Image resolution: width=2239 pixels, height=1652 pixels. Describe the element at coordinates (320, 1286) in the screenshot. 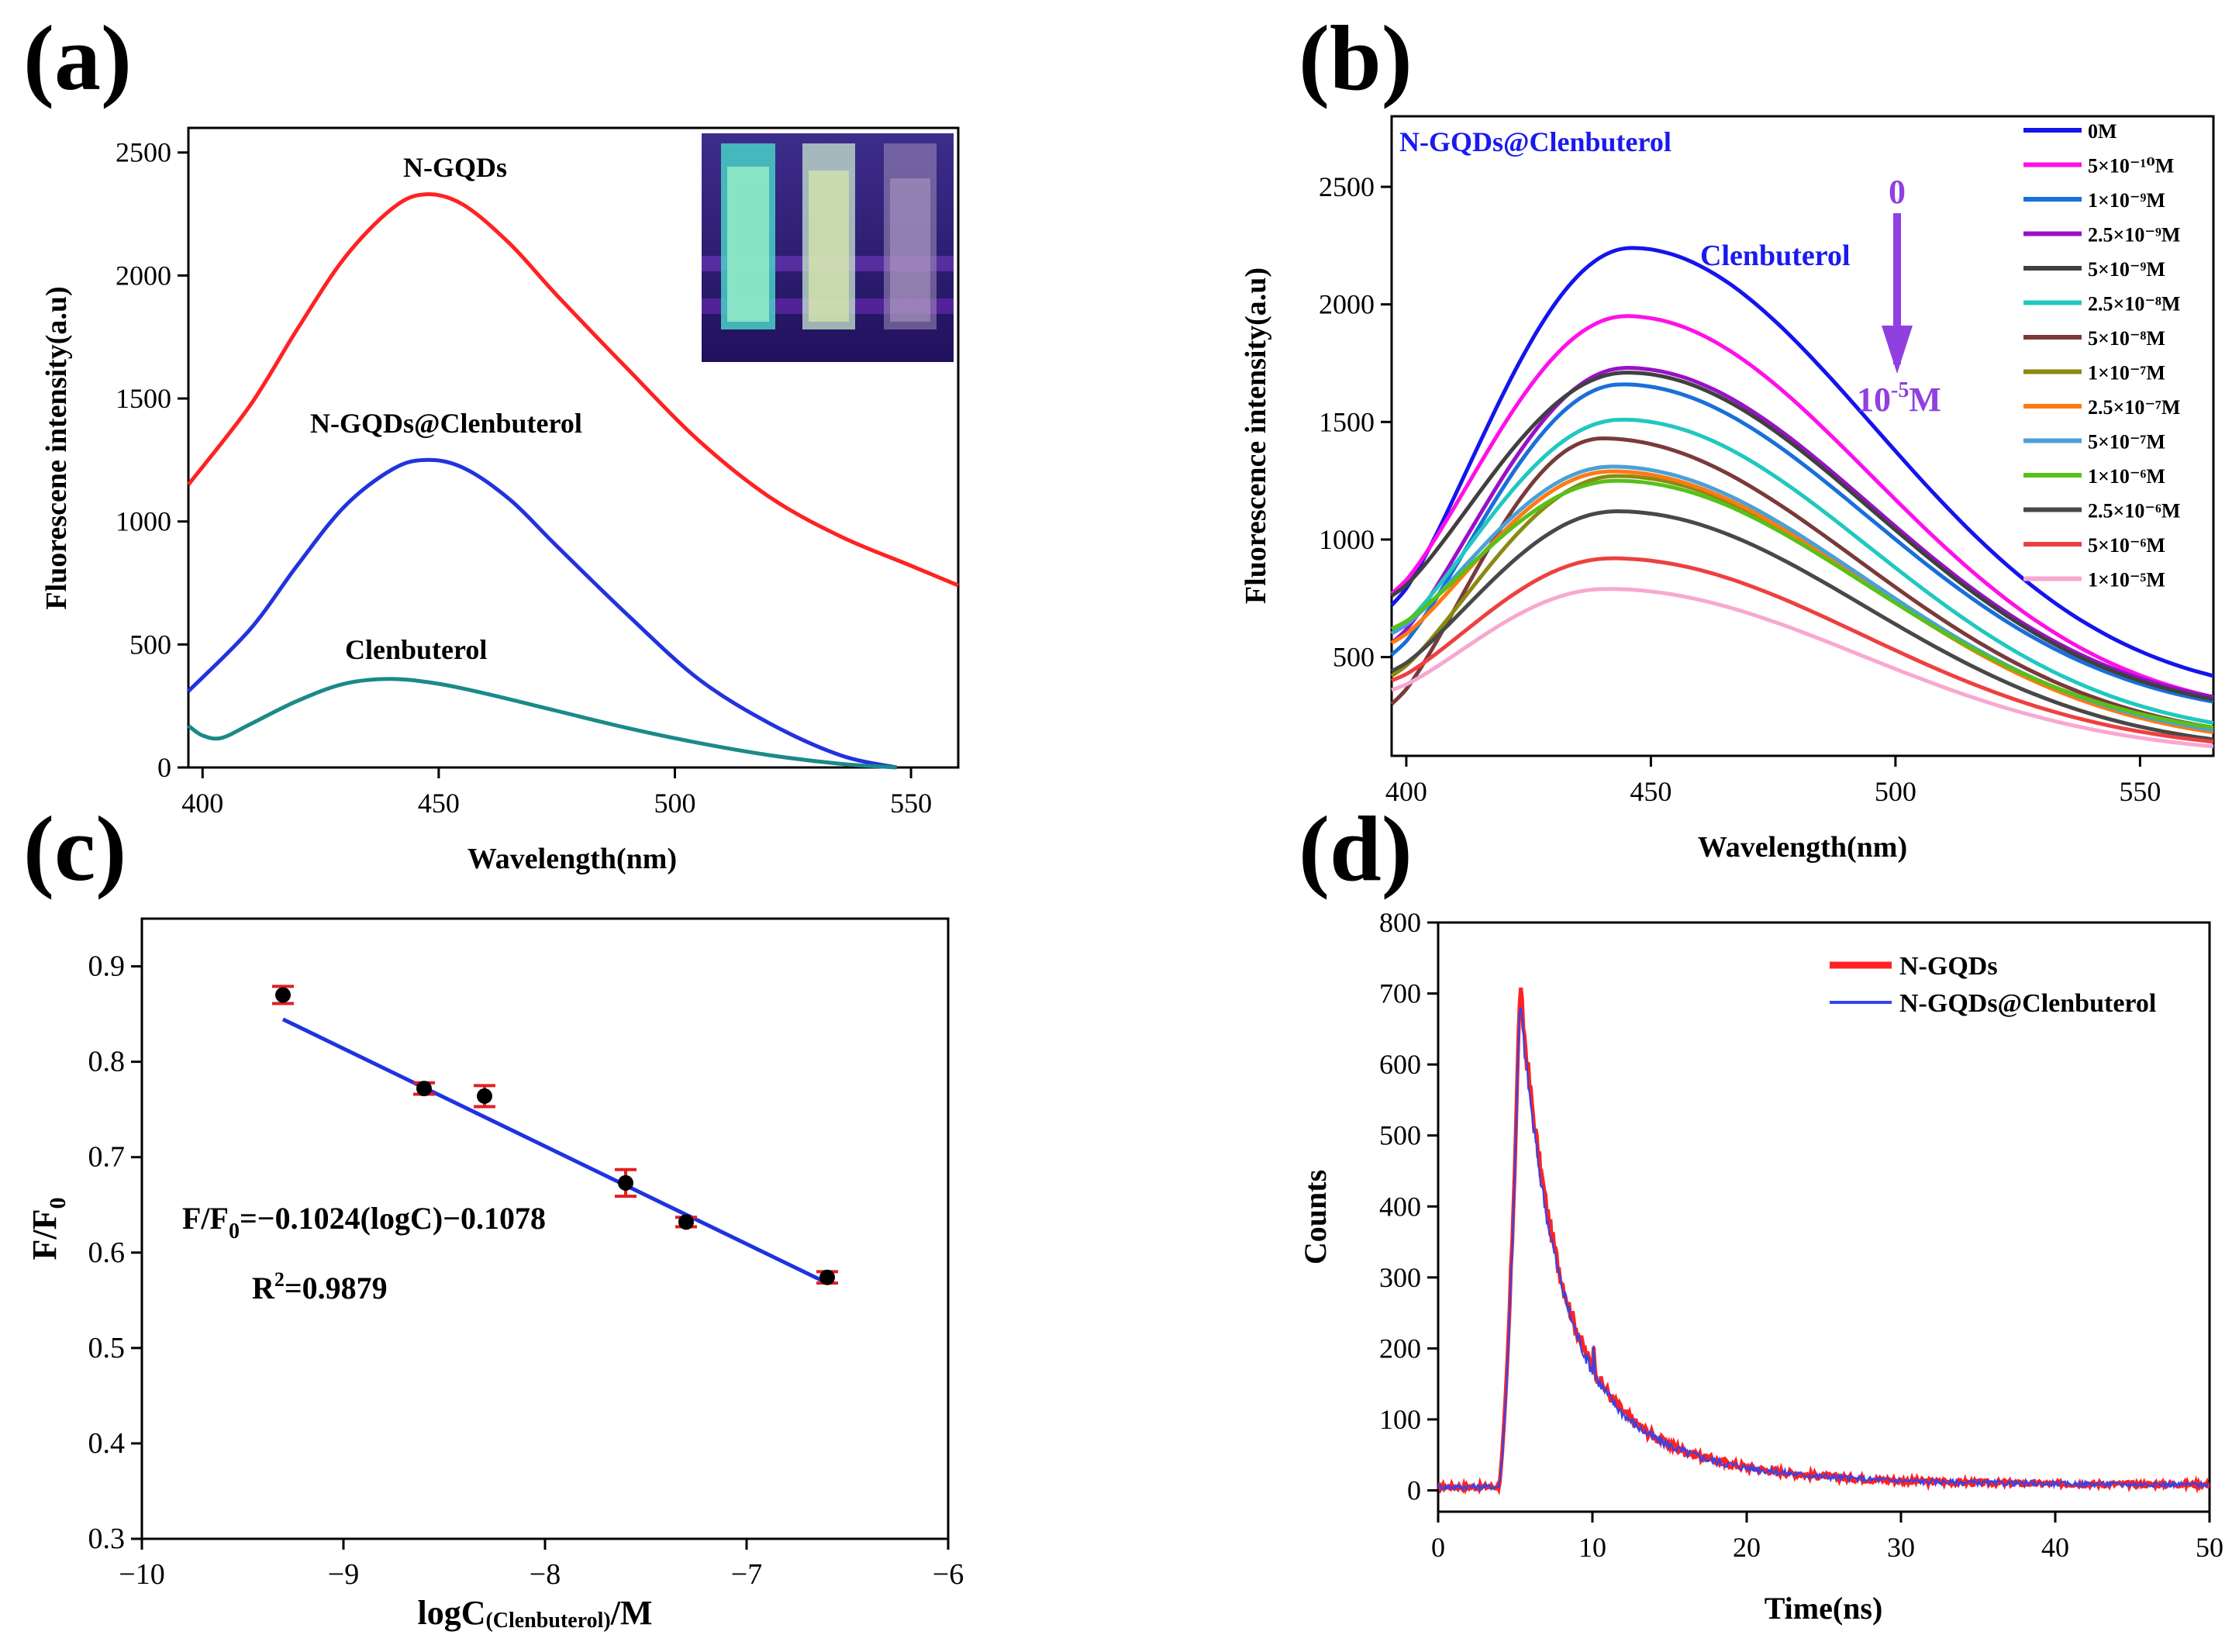

I see `r-squared: R2=0.9879` at that location.